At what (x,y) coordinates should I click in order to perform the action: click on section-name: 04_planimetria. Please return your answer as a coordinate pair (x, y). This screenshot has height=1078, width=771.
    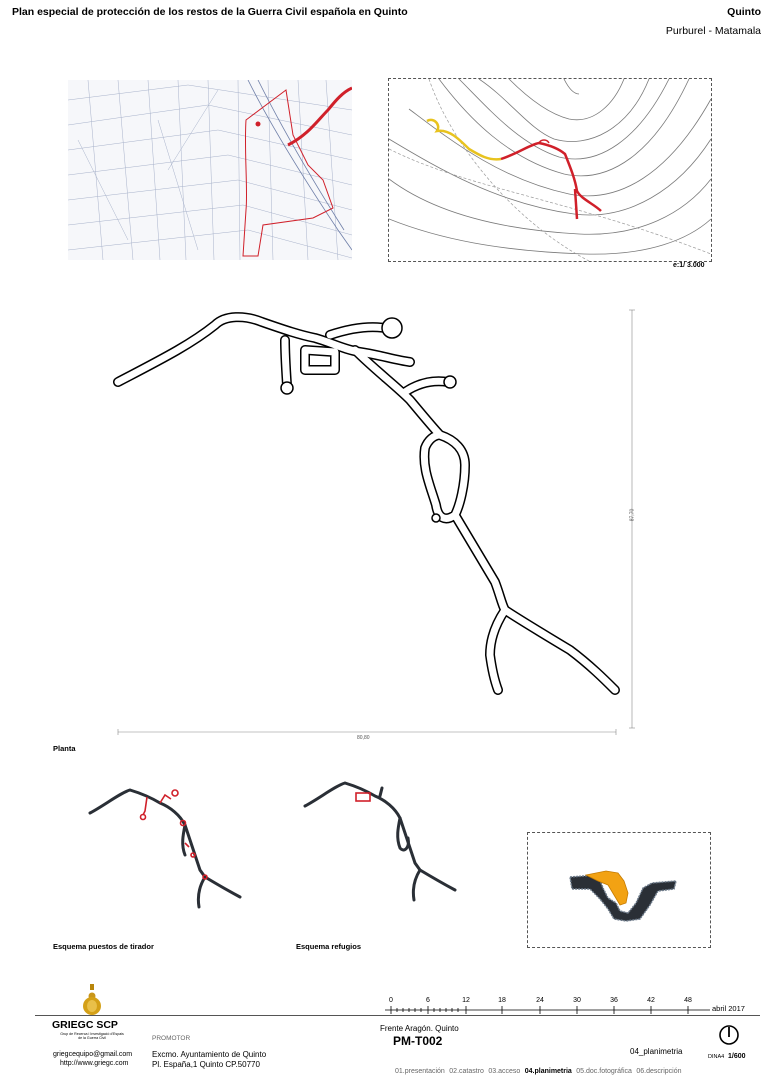
    Looking at the image, I should click on (656, 1051).